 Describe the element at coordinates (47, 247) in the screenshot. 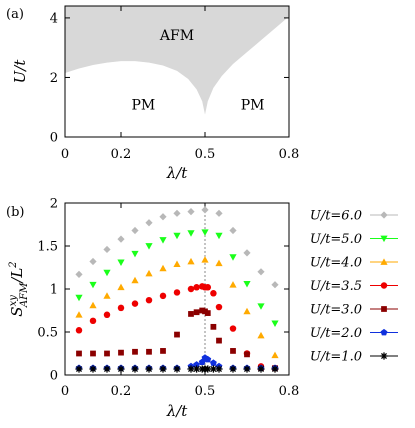

I see `y-tick-label: 1.5` at that location.